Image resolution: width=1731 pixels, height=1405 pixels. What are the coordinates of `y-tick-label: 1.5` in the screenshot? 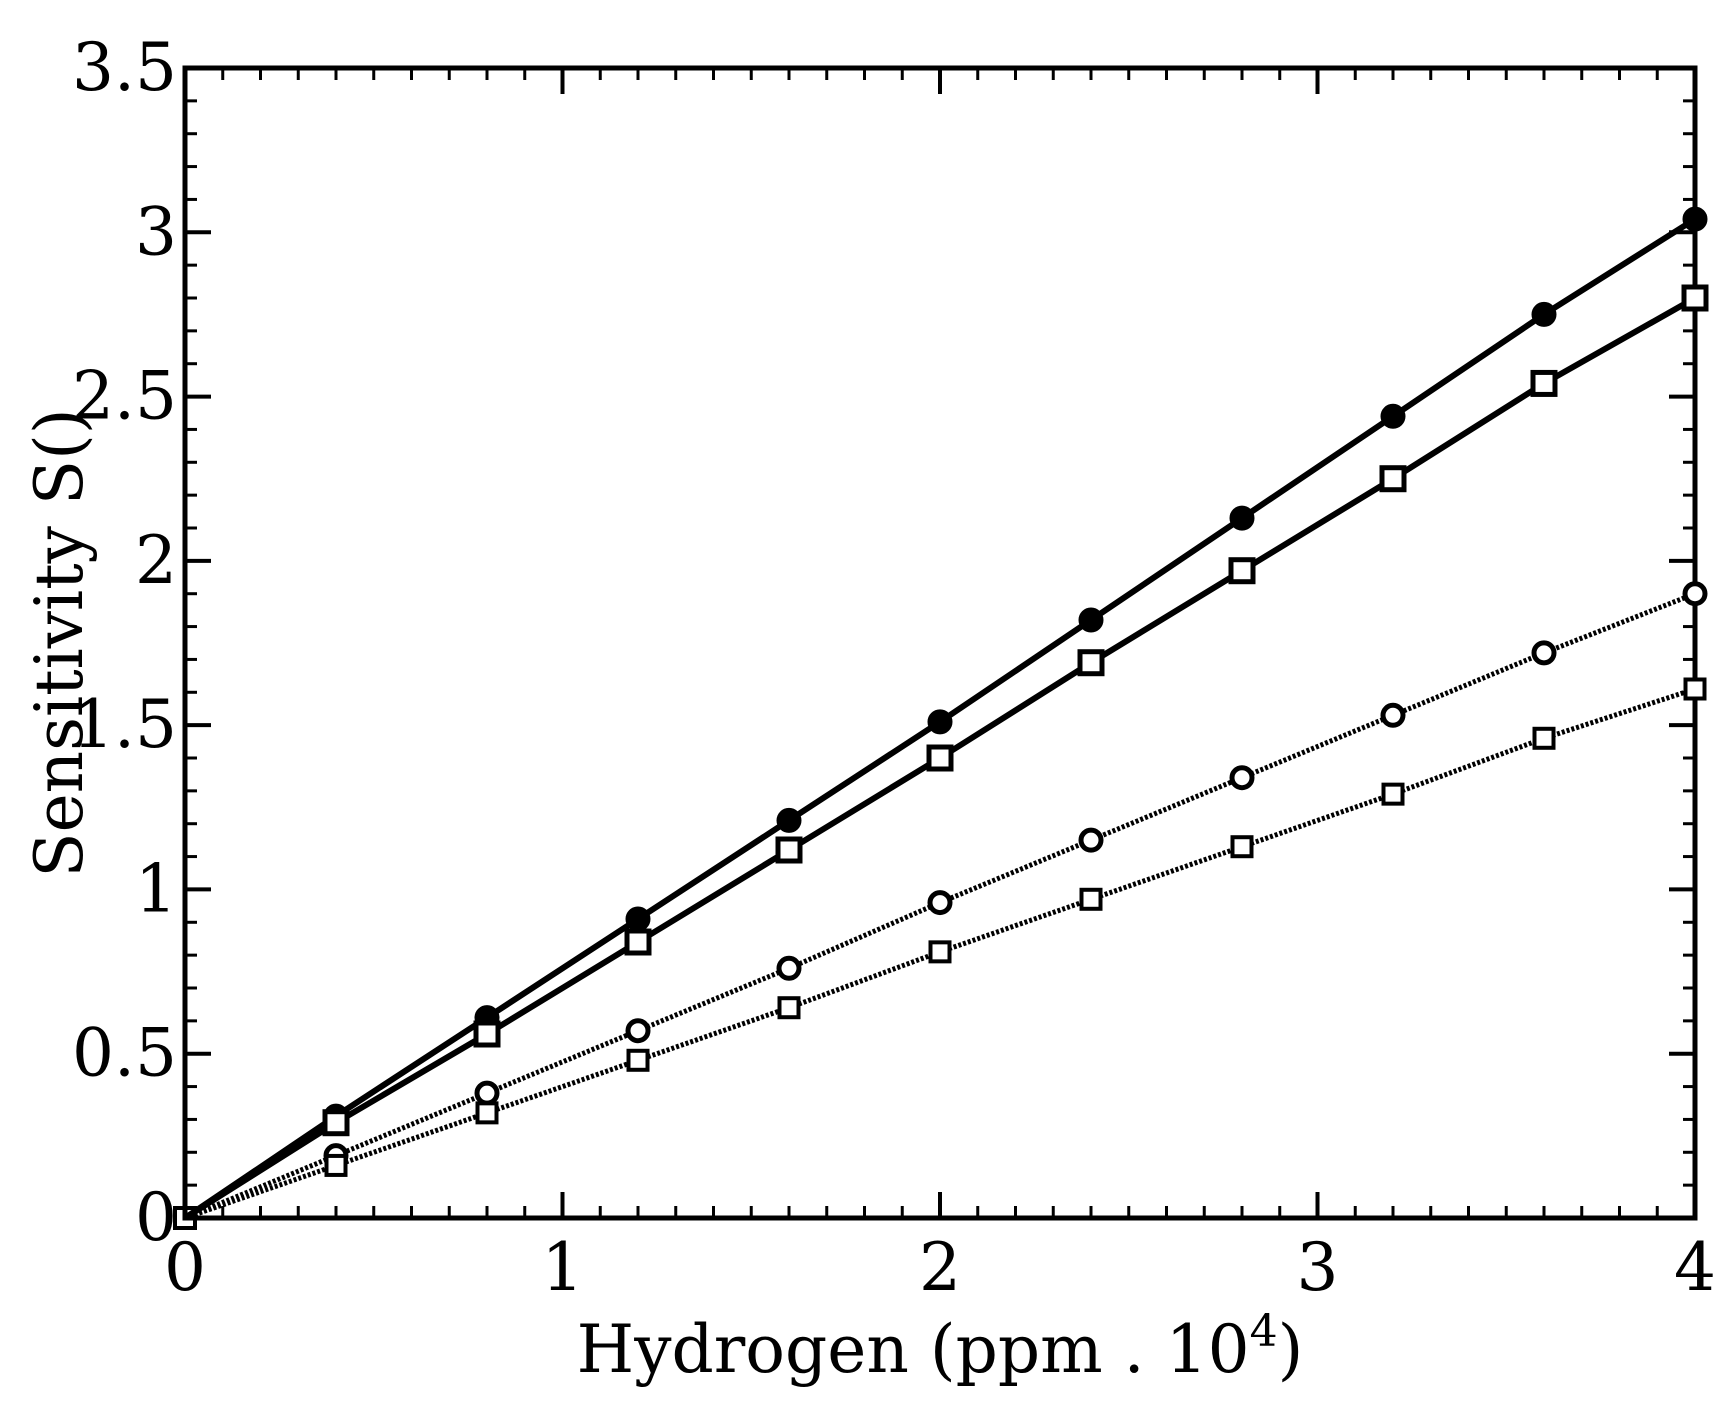 It's located at (124, 724).